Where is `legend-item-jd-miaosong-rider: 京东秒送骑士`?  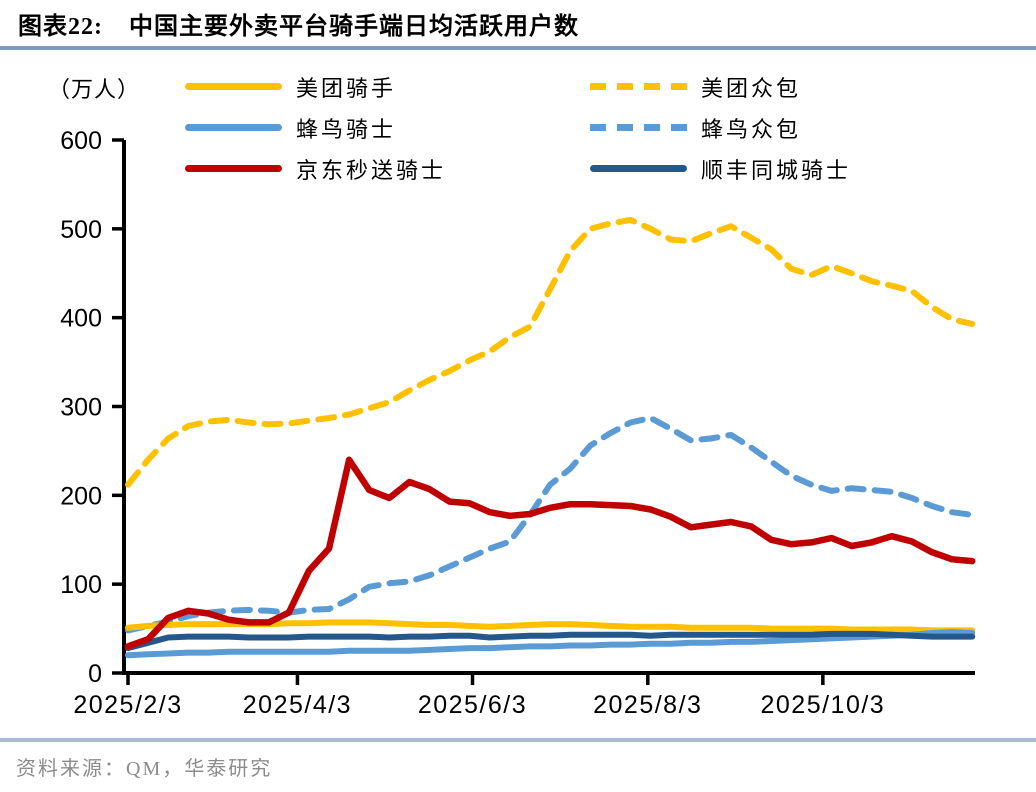
legend-item-jd-miaosong-rider: 京东秒送骑士 is located at coordinates (387, 169).